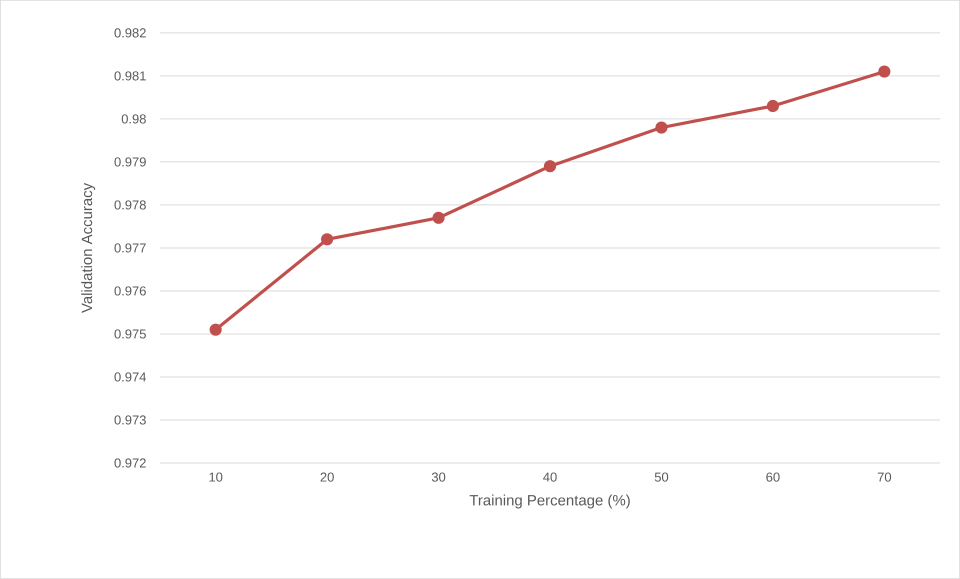 This screenshot has width=960, height=579. What do you see at coordinates (550, 501) in the screenshot?
I see `x-axis-title: Training Percentage (%)` at bounding box center [550, 501].